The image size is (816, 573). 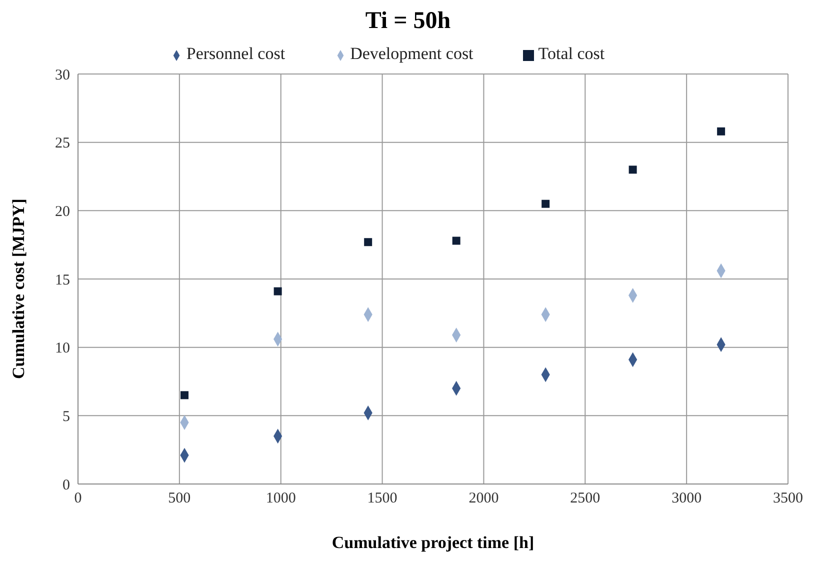 What do you see at coordinates (571, 53) in the screenshot?
I see `legend-label: Total cost` at bounding box center [571, 53].